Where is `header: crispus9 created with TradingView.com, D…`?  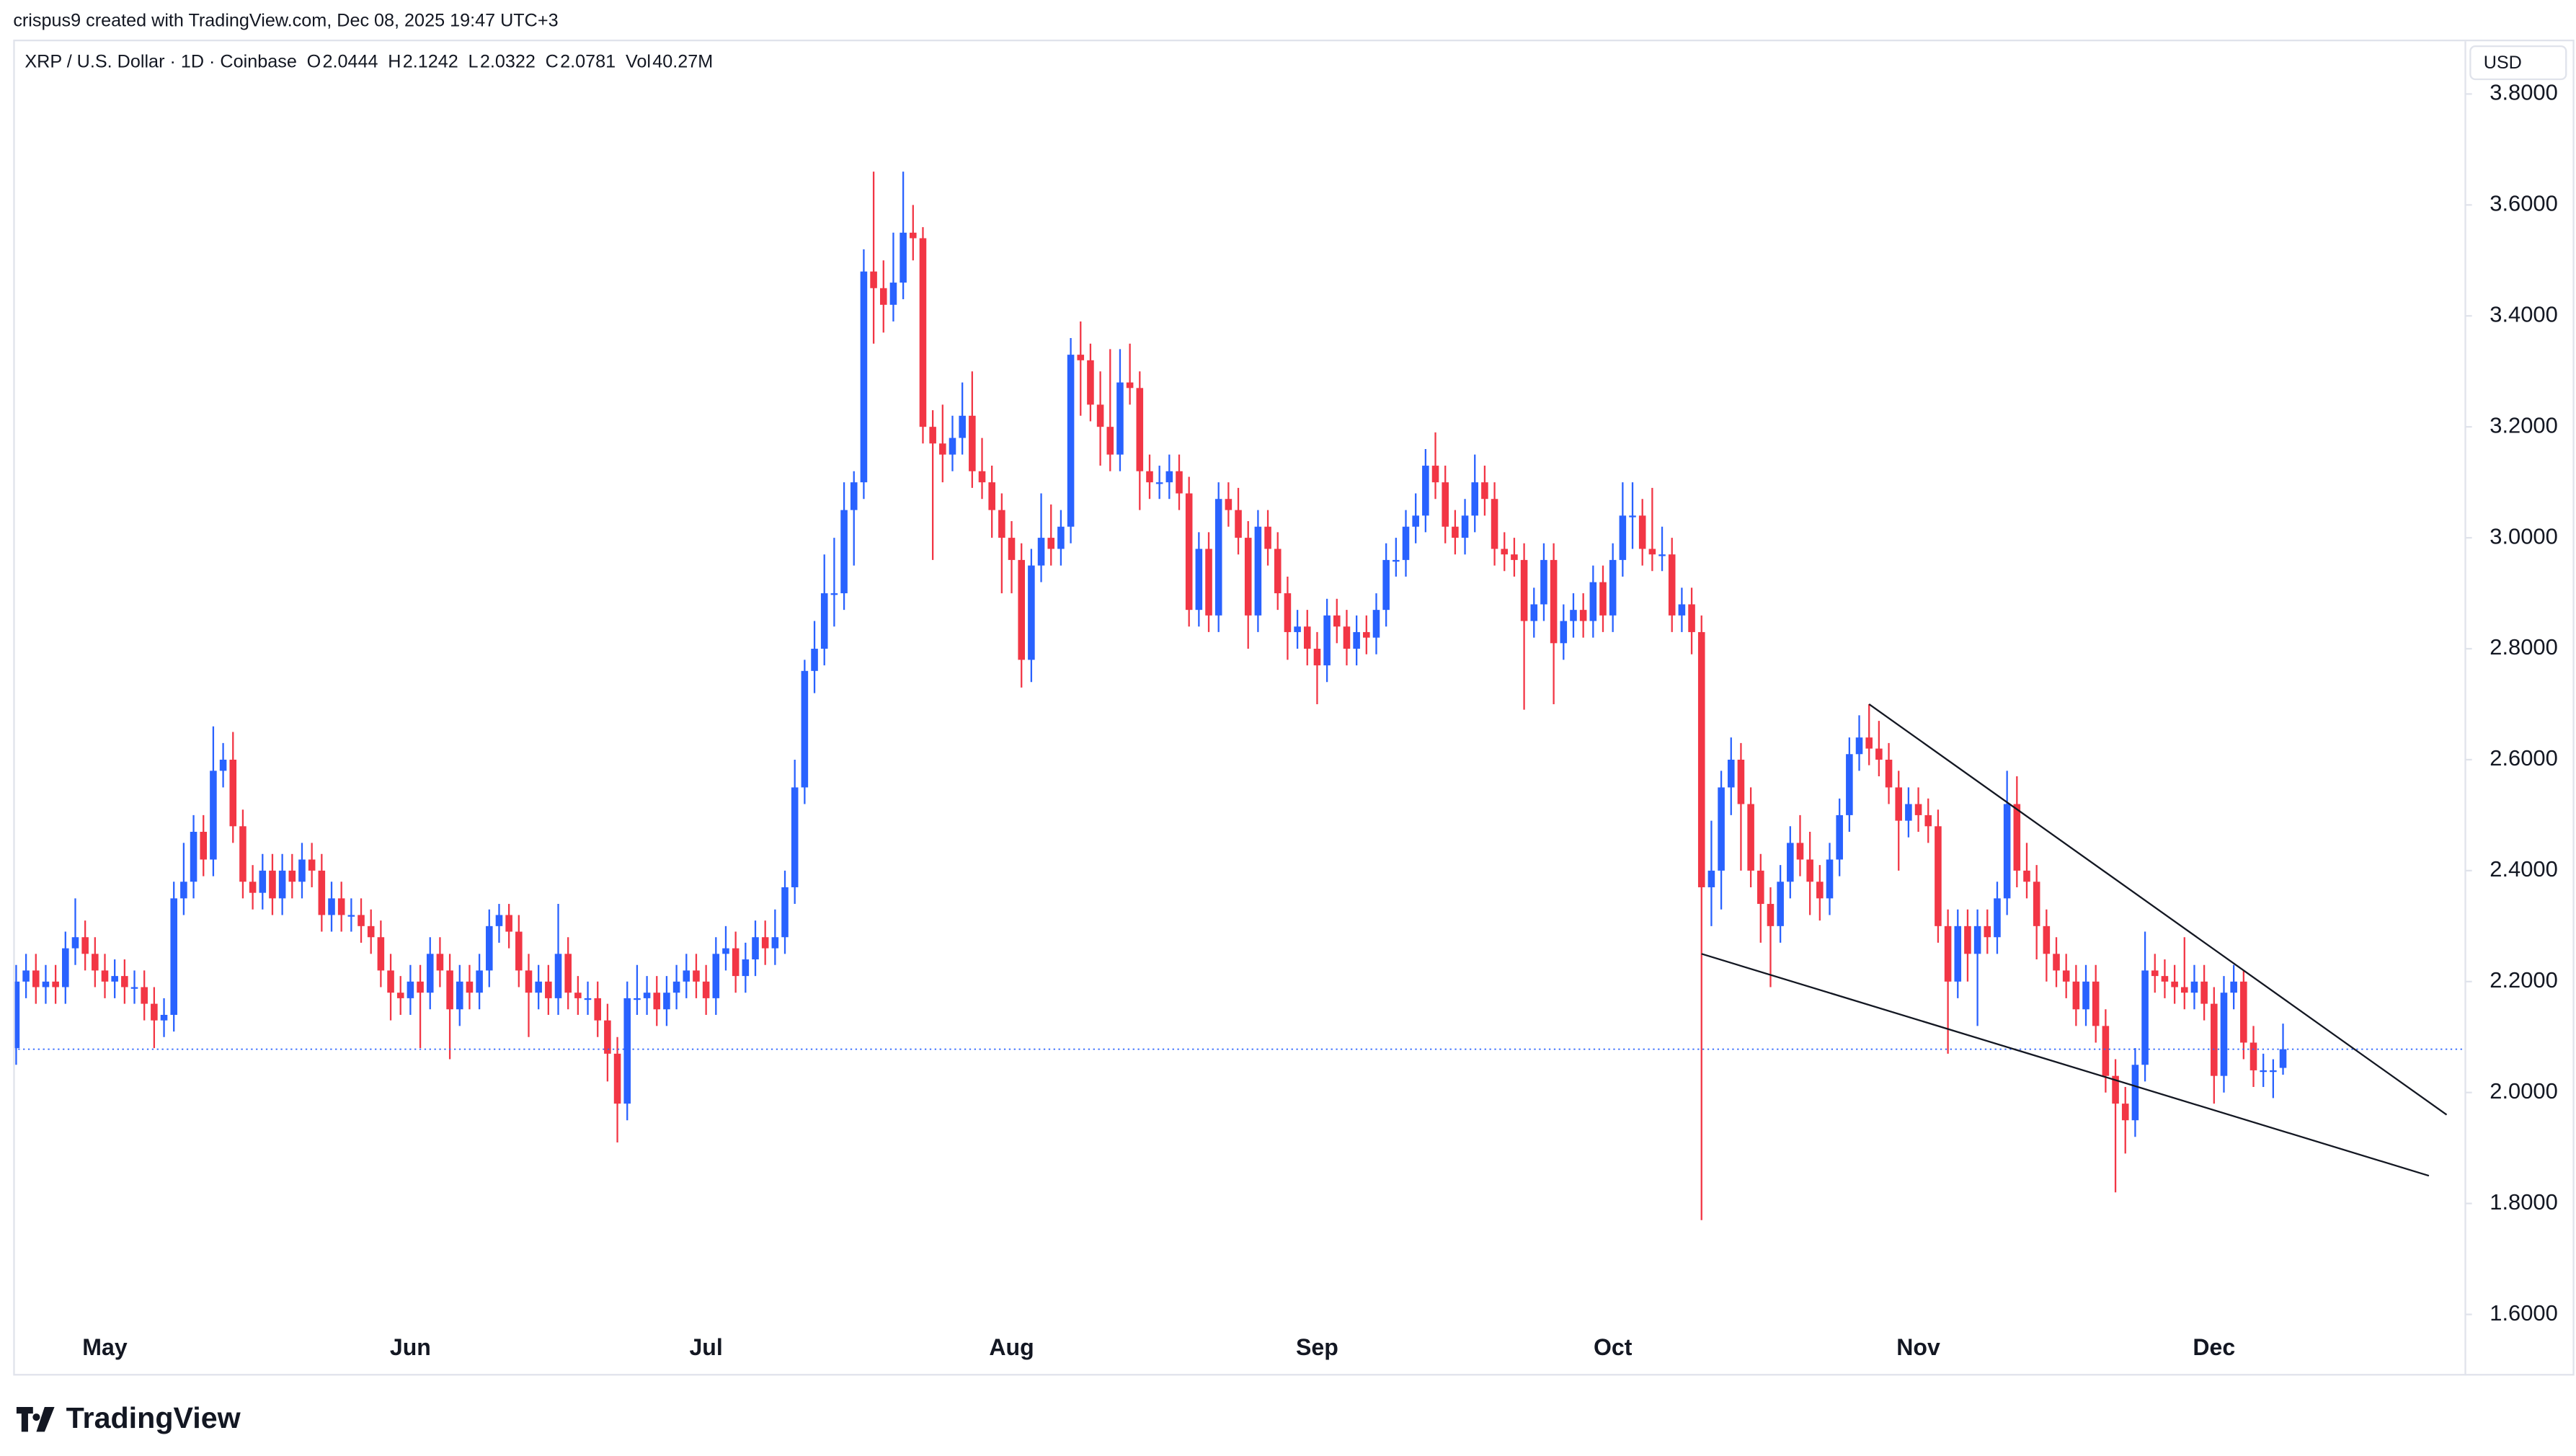
header: crispus9 created with TradingView.com, D… is located at coordinates (285, 20).